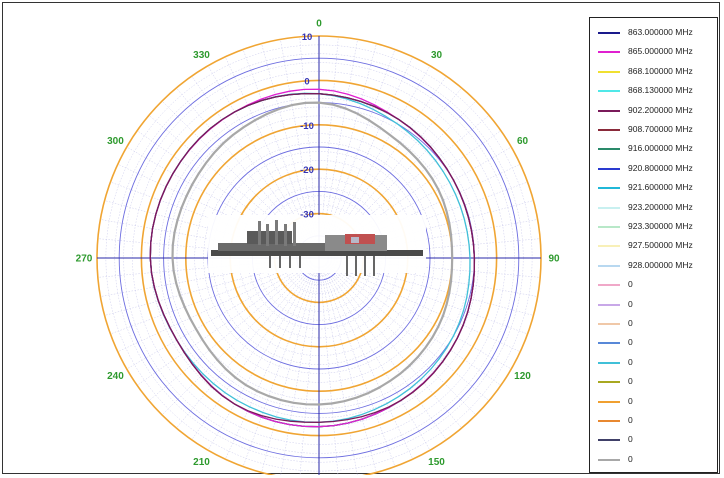 The image size is (724, 478). I want to click on angle-tick-label: 270, so click(84, 259).